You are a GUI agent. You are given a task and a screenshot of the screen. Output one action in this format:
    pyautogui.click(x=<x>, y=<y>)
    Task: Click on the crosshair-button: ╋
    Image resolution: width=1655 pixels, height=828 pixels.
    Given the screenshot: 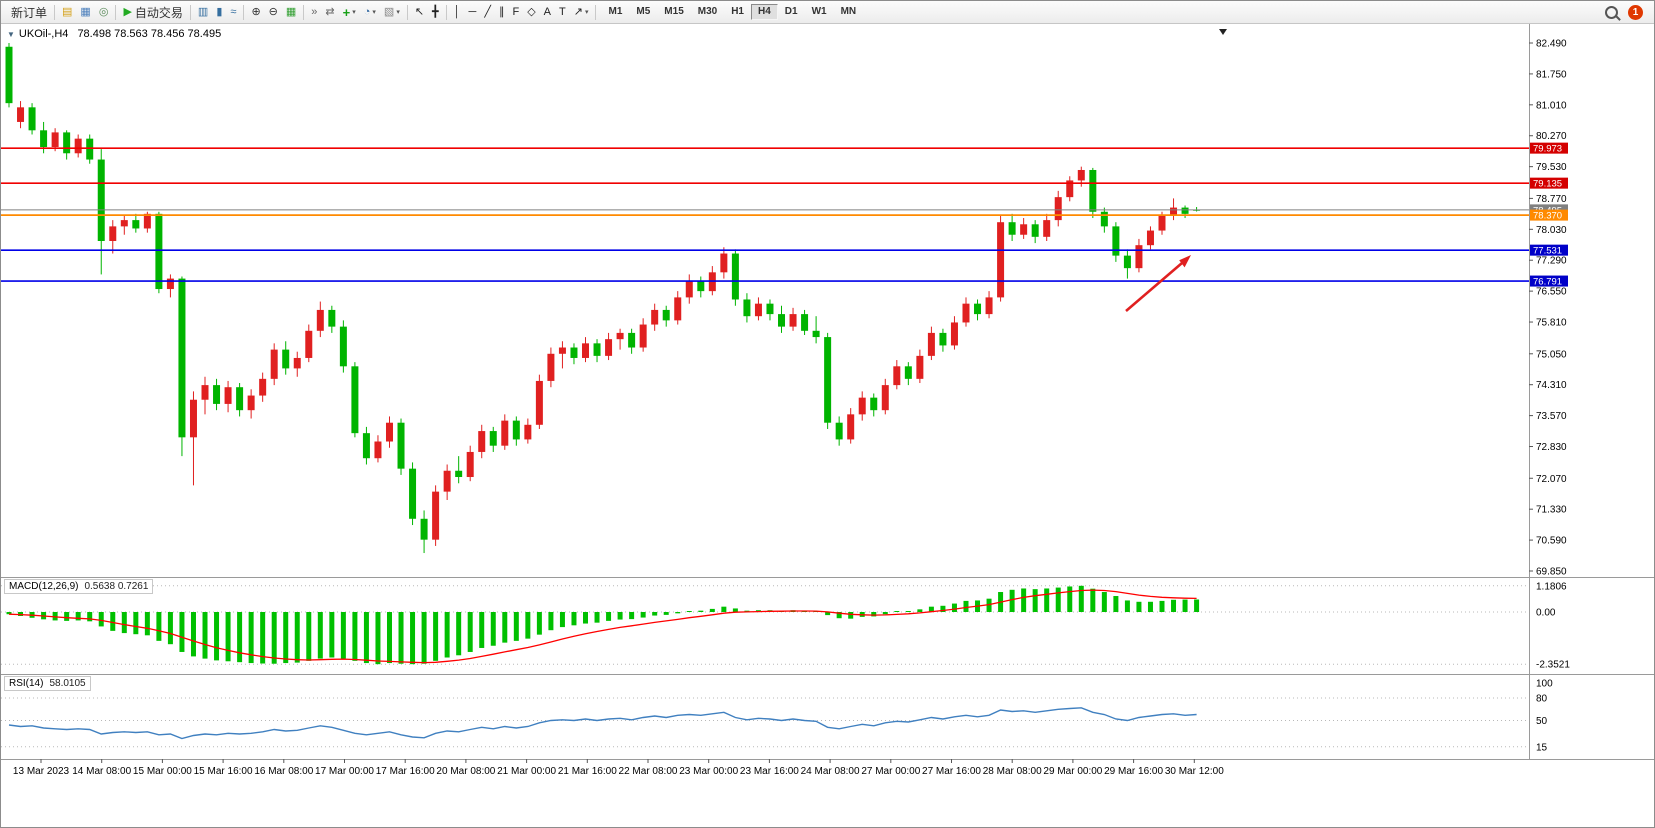 What is the action you would take?
    pyautogui.click(x=435, y=12)
    